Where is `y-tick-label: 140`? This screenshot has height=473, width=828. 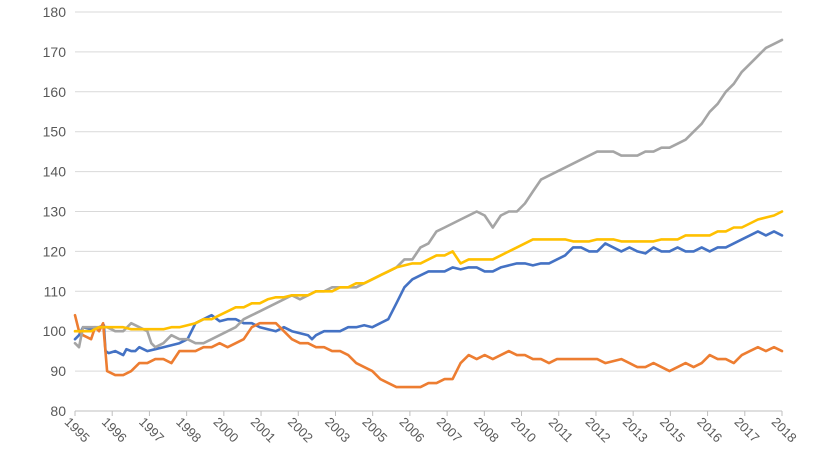
y-tick-label: 140 is located at coordinates (55, 172).